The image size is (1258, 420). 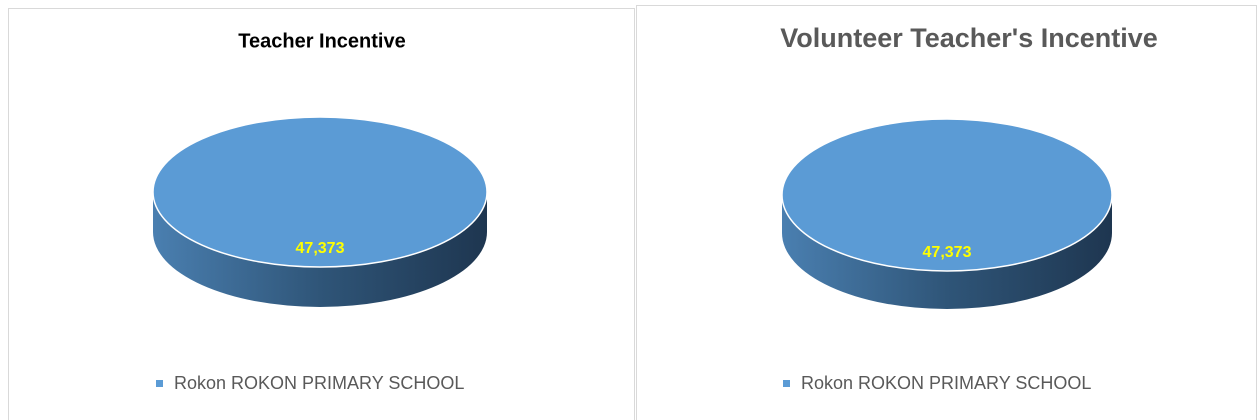 What do you see at coordinates (321, 41) in the screenshot?
I see `chart-title: Teacher Incentive` at bounding box center [321, 41].